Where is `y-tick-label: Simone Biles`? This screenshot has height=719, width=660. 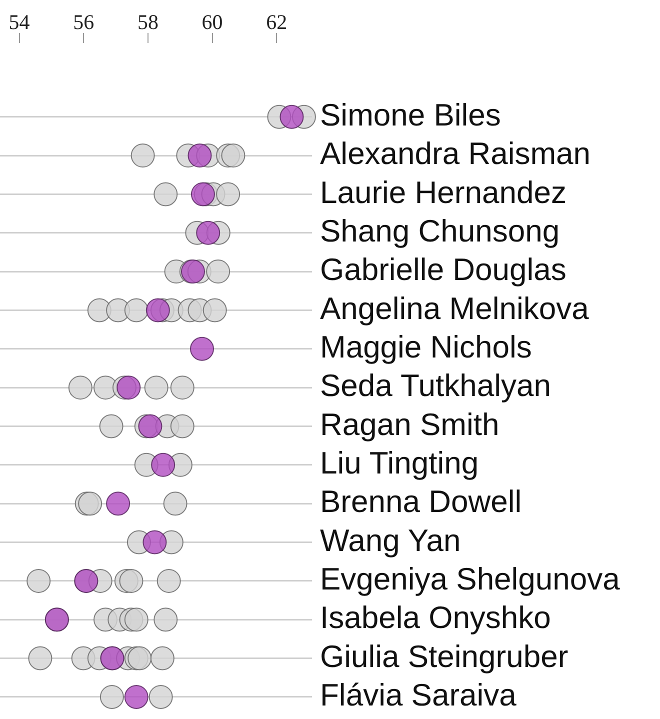
y-tick-label: Simone Biles is located at coordinates (410, 114).